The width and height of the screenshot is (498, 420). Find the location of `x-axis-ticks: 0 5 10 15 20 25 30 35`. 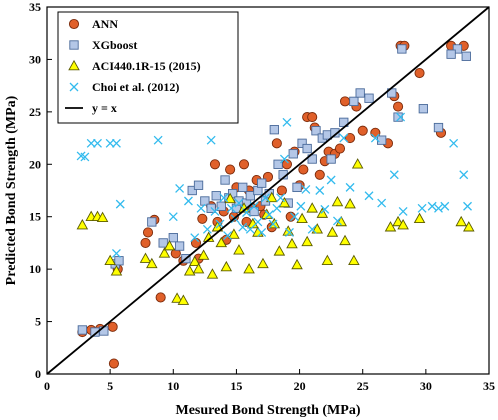

x-axis-ticks: 0 5 10 15 20 25 30 35 is located at coordinates (269, 381).